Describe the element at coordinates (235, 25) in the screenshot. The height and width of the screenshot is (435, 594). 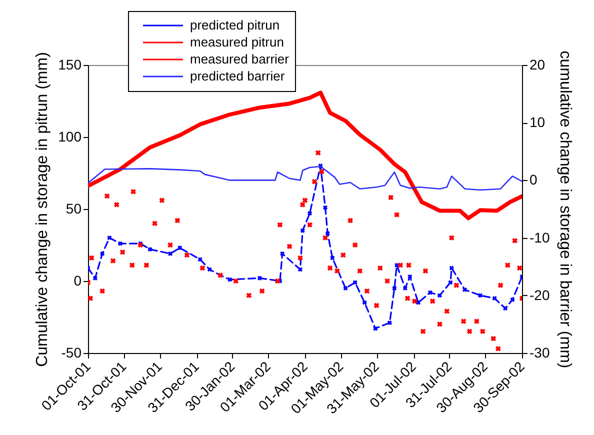
I see `legend-label: predicted pitrun` at that location.